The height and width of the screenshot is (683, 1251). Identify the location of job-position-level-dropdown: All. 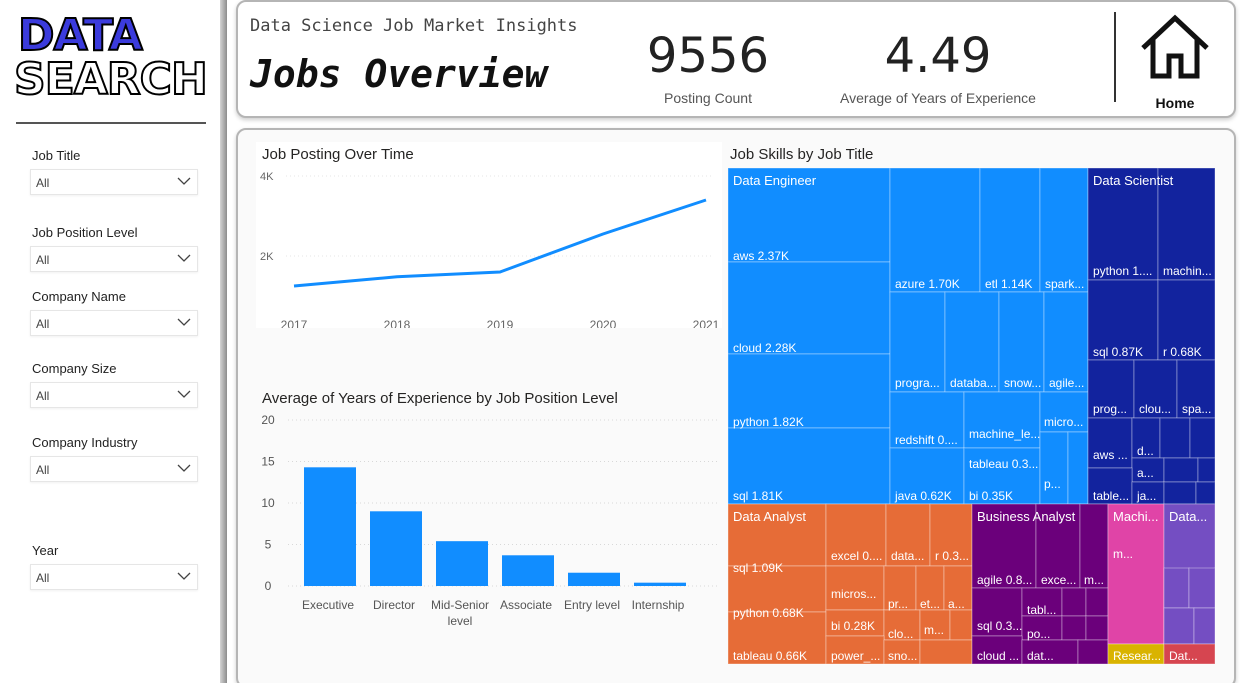
(114, 259).